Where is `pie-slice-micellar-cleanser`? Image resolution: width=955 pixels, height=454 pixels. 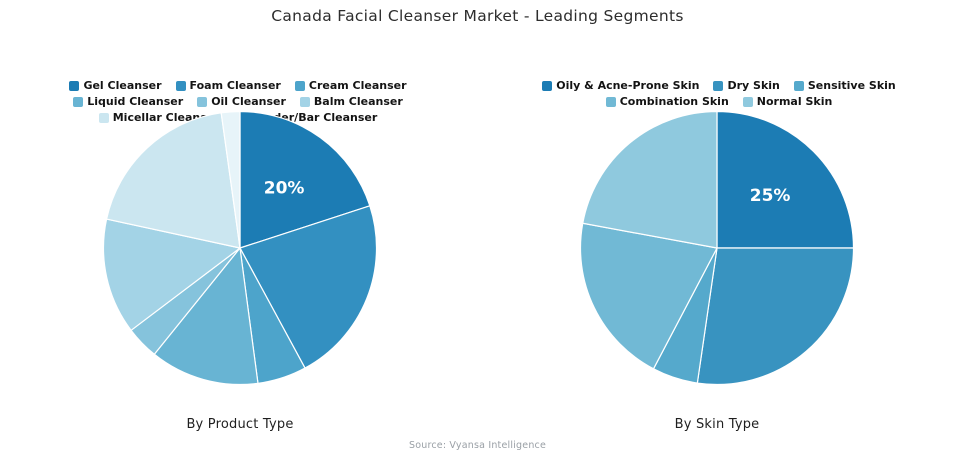 pie-slice-micellar-cleanser is located at coordinates (173, 180).